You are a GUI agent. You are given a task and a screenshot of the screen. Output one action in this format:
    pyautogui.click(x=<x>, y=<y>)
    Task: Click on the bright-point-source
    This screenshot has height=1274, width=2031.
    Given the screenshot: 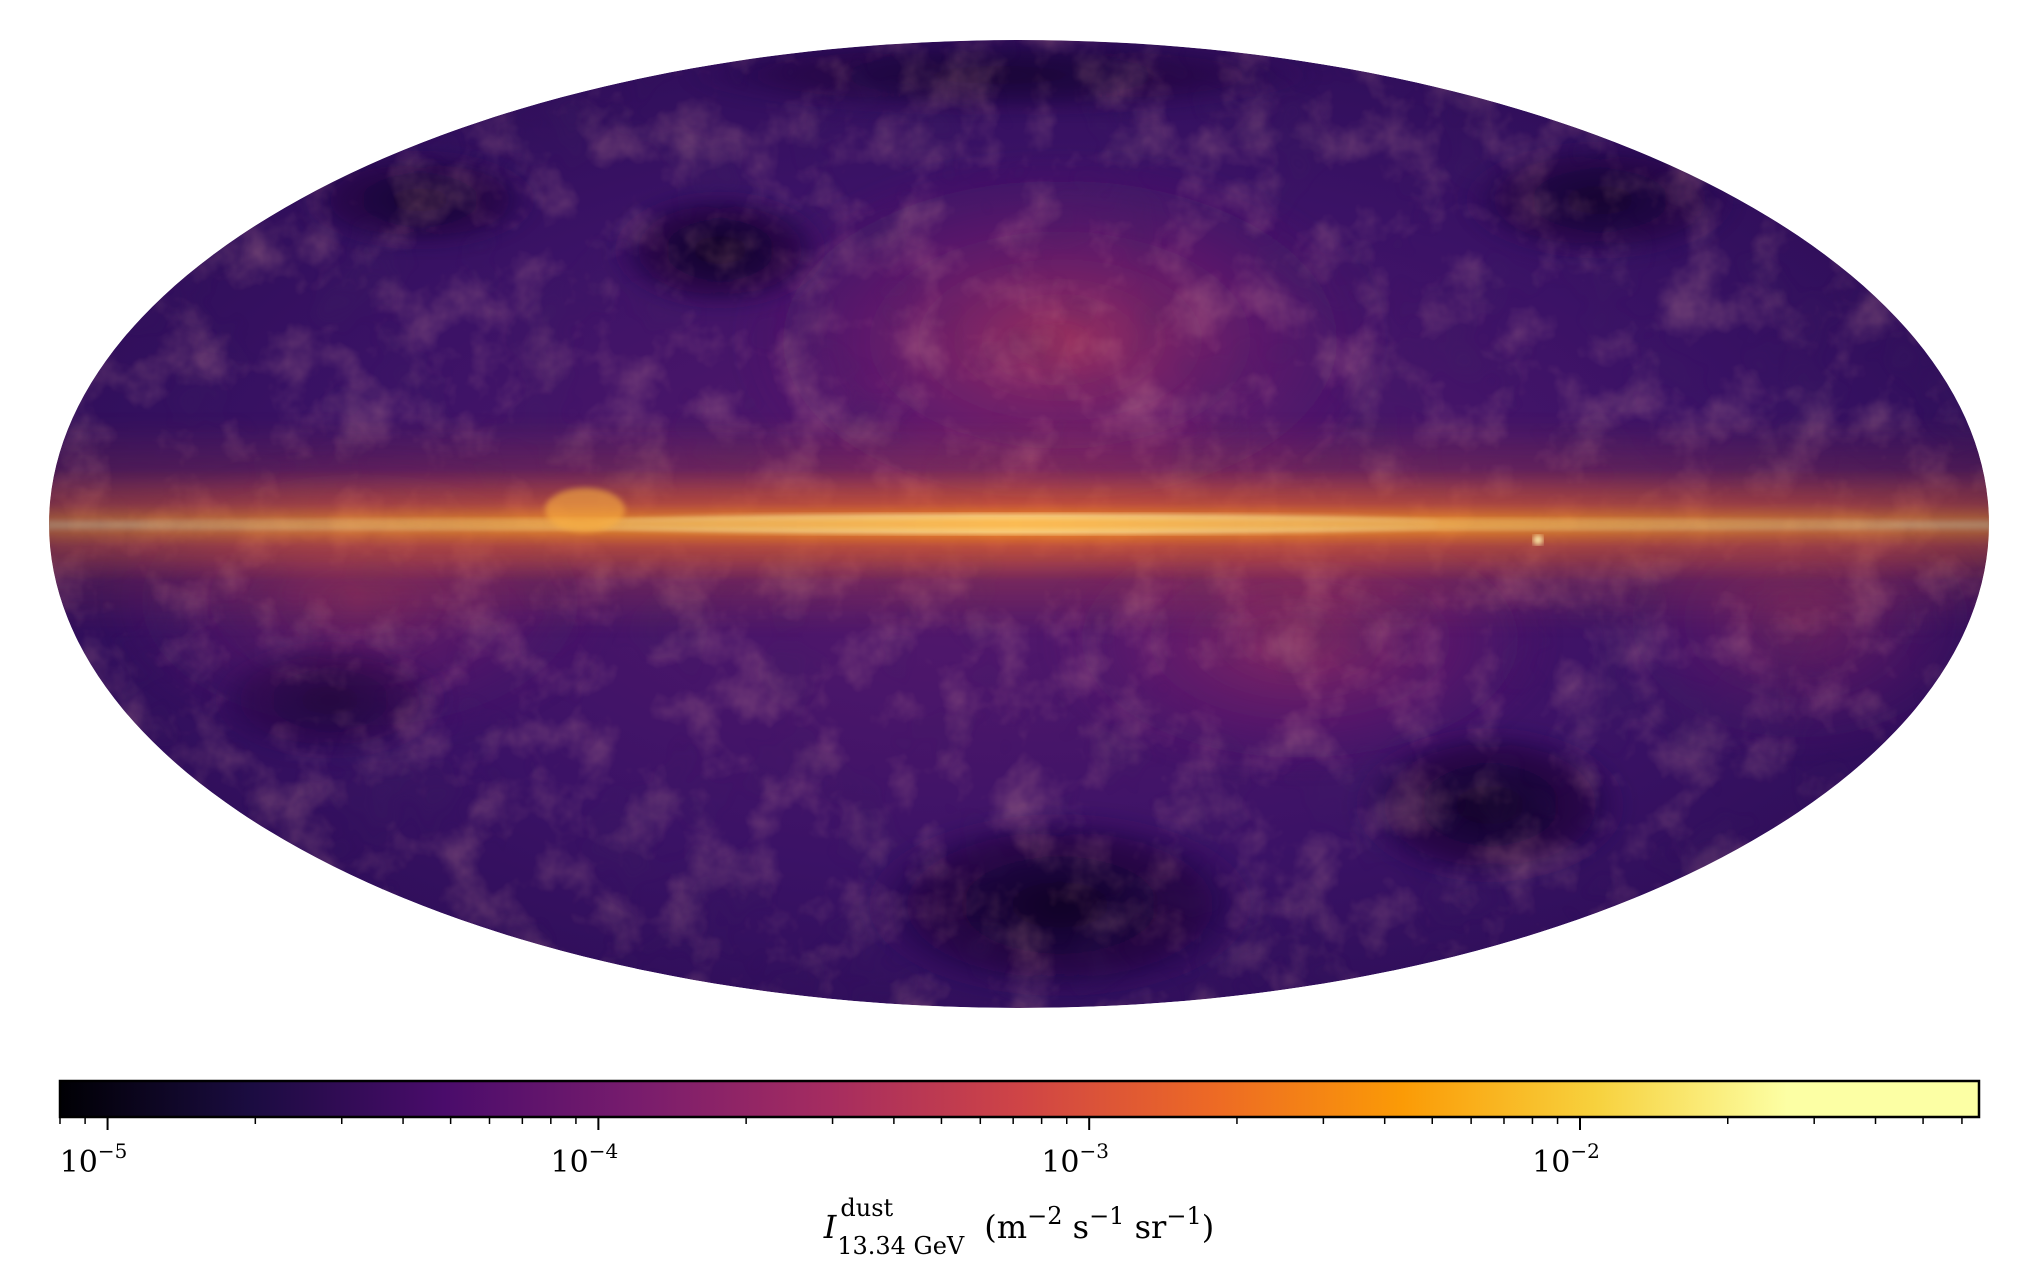 What is the action you would take?
    pyautogui.click(x=1538, y=540)
    